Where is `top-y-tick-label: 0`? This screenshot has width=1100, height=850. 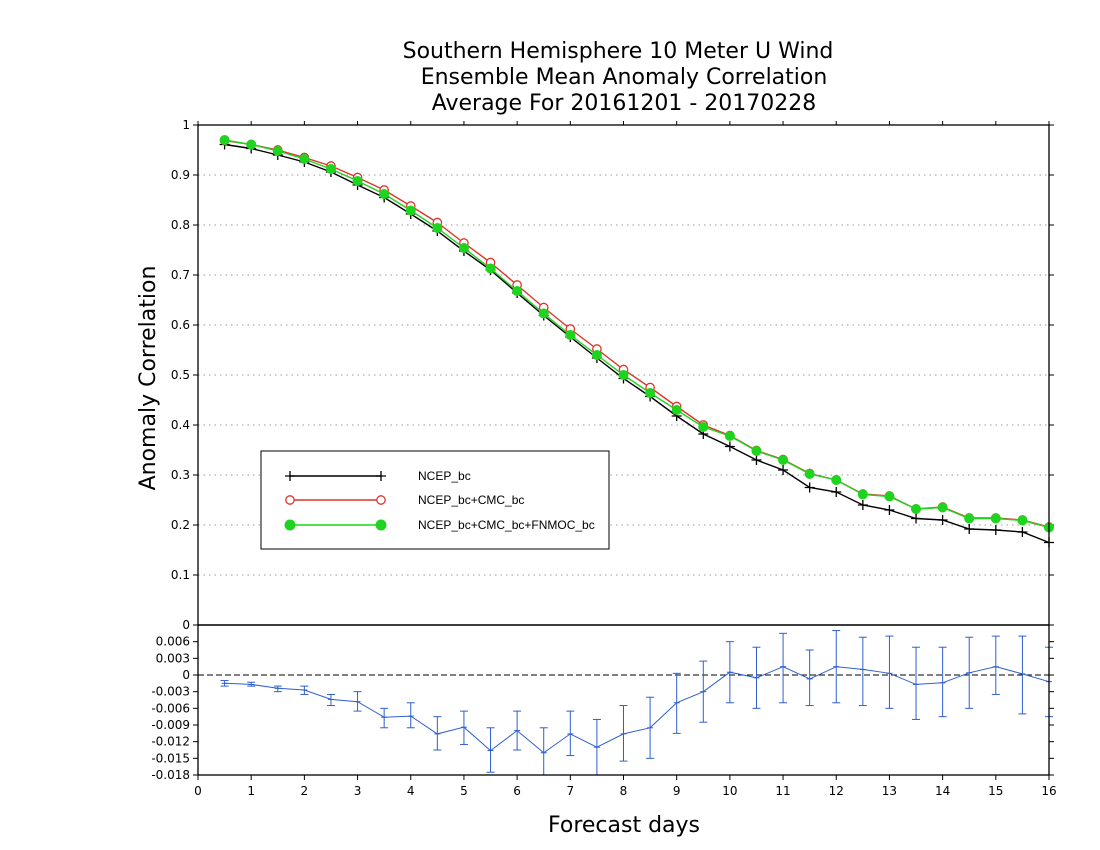 top-y-tick-label: 0 is located at coordinates (186, 625).